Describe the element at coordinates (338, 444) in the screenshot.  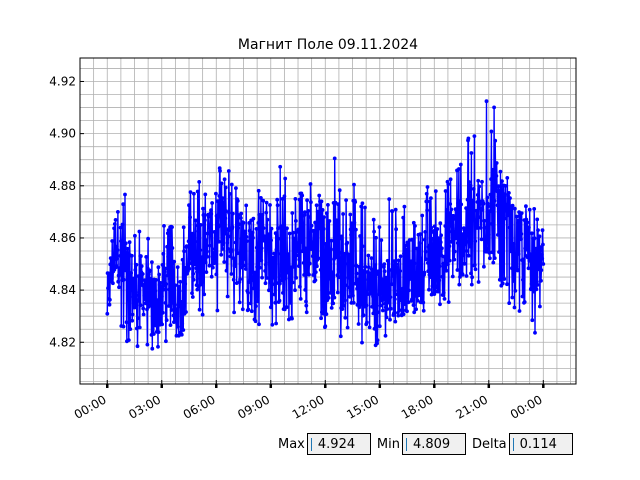
I see `max-field: 4.924` at that location.